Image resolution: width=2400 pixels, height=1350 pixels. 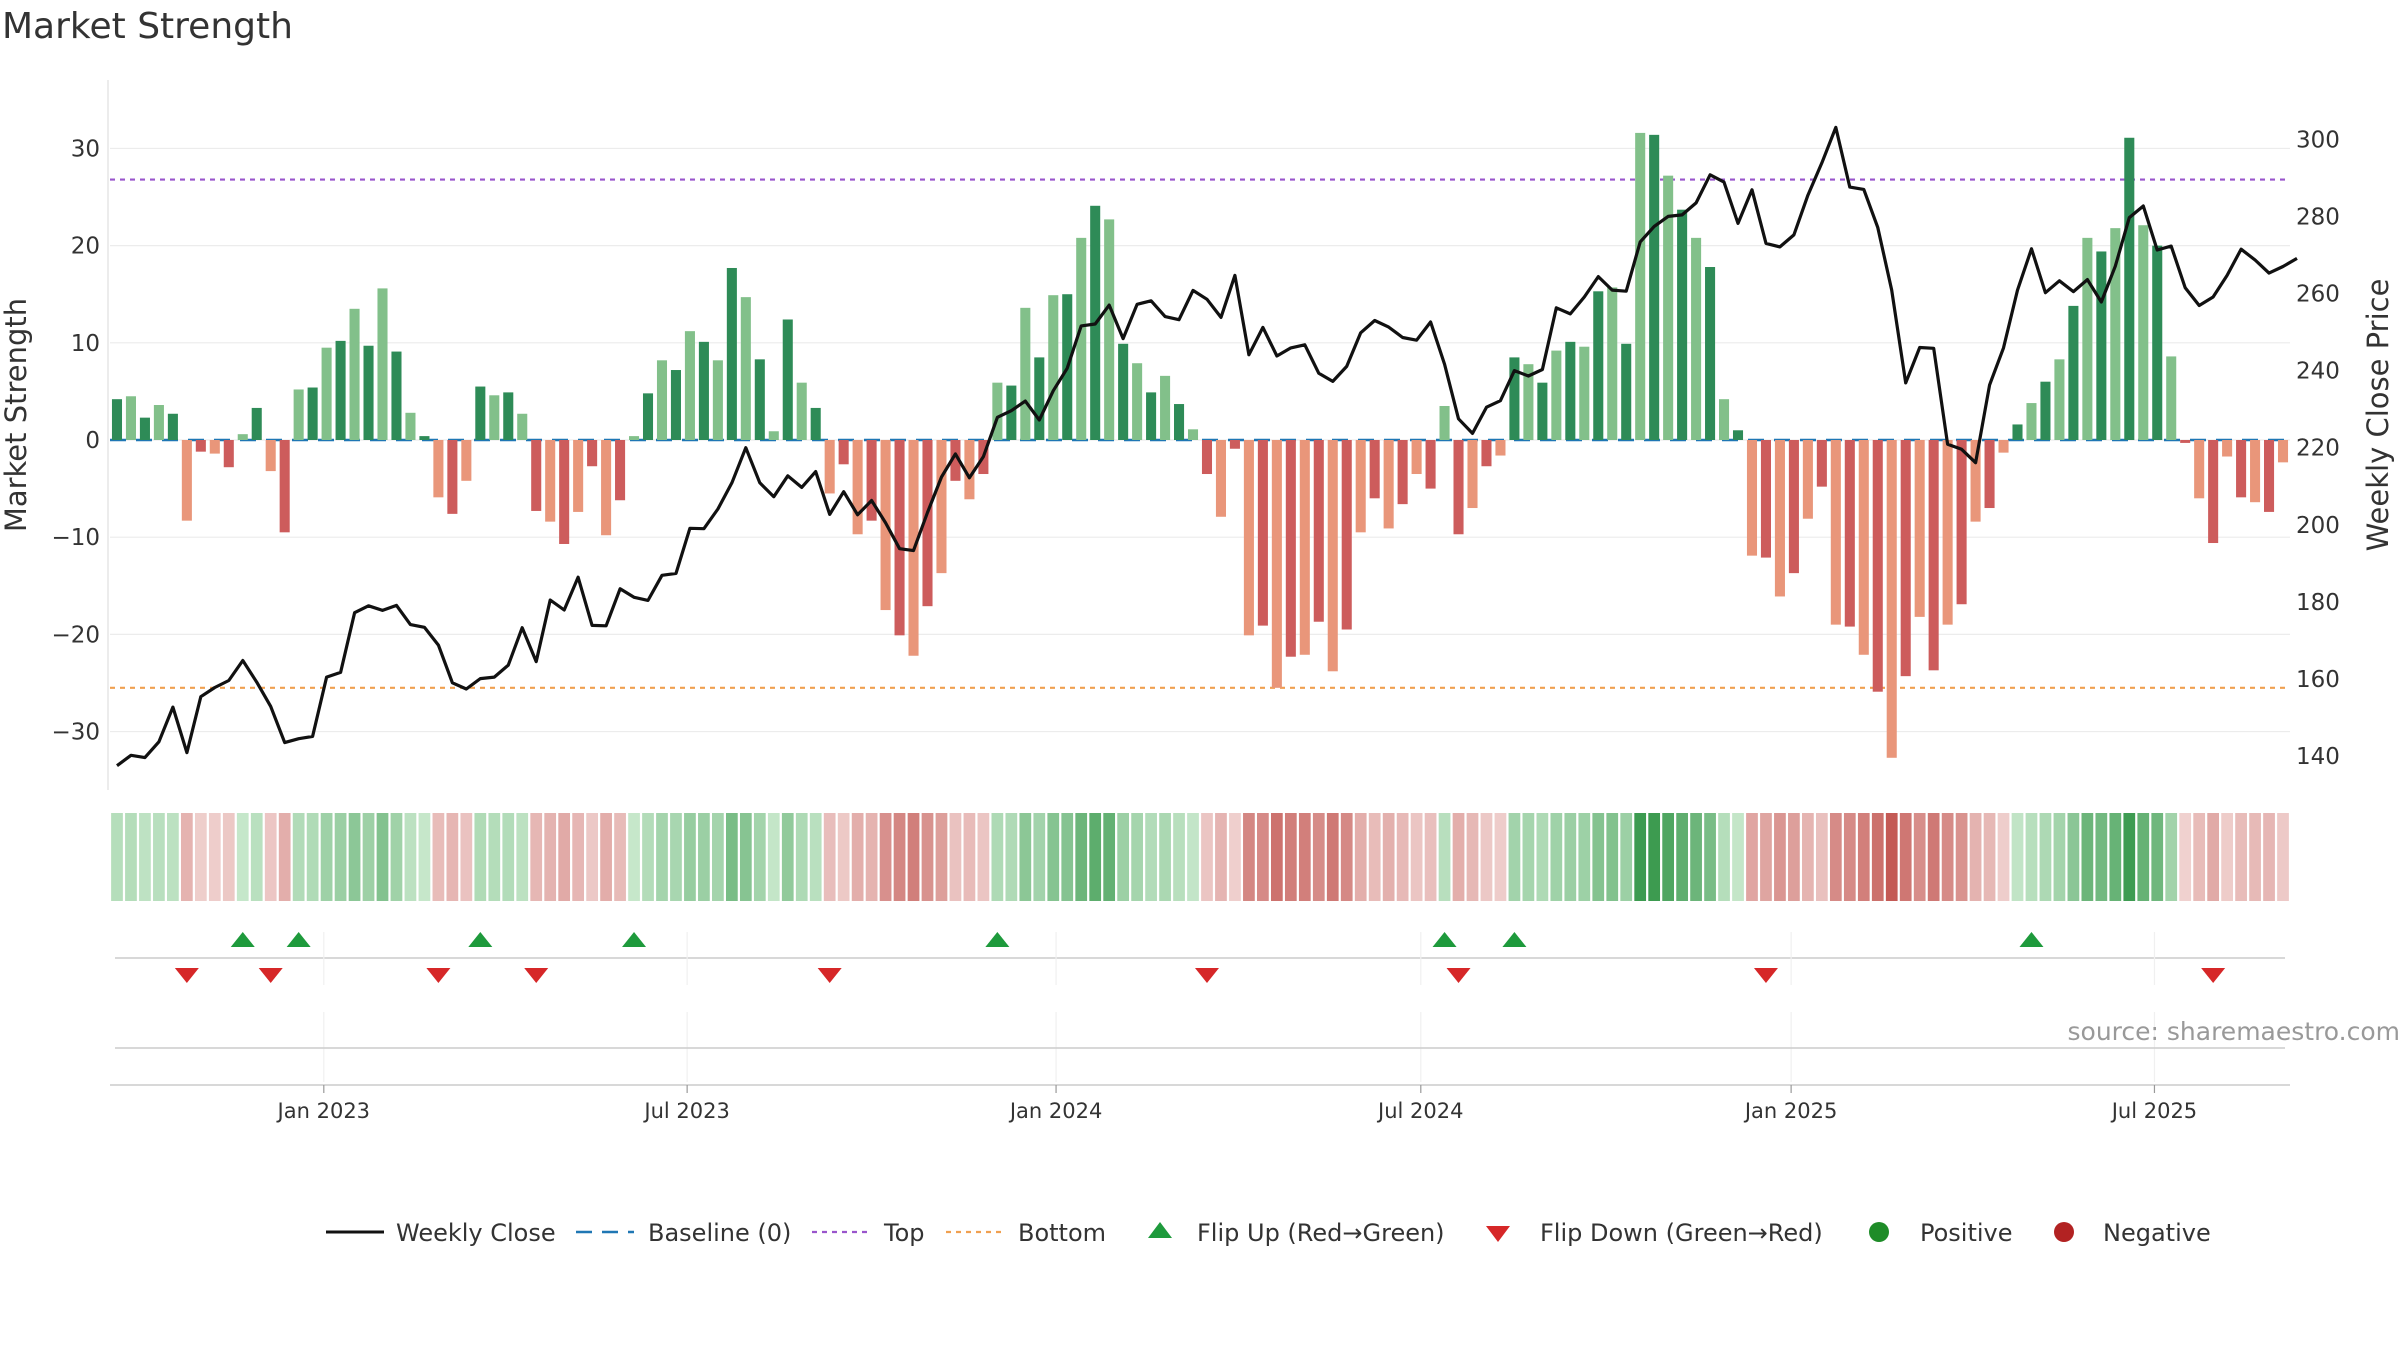 What do you see at coordinates (85, 149) in the screenshot?
I see `y-tick-label: 30` at bounding box center [85, 149].